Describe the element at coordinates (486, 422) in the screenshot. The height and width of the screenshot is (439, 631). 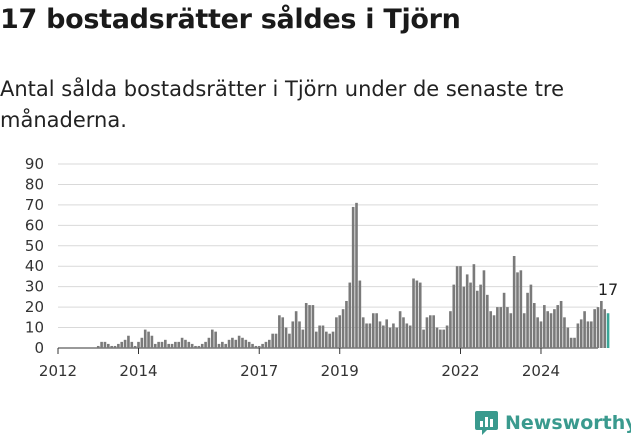
I see `newsworthy-chart-icon` at that location.